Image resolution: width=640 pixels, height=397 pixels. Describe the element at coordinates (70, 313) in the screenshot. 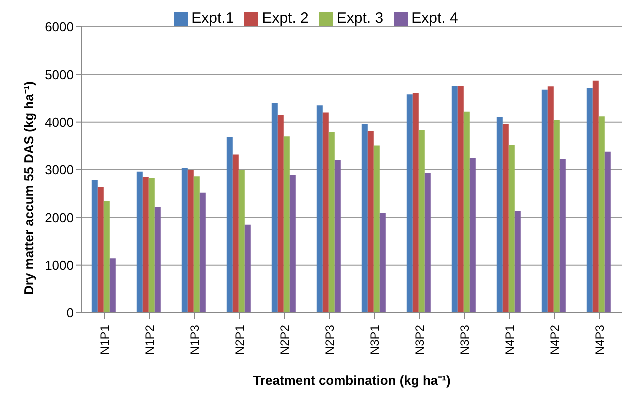

I see `y-tick-label: 0` at that location.